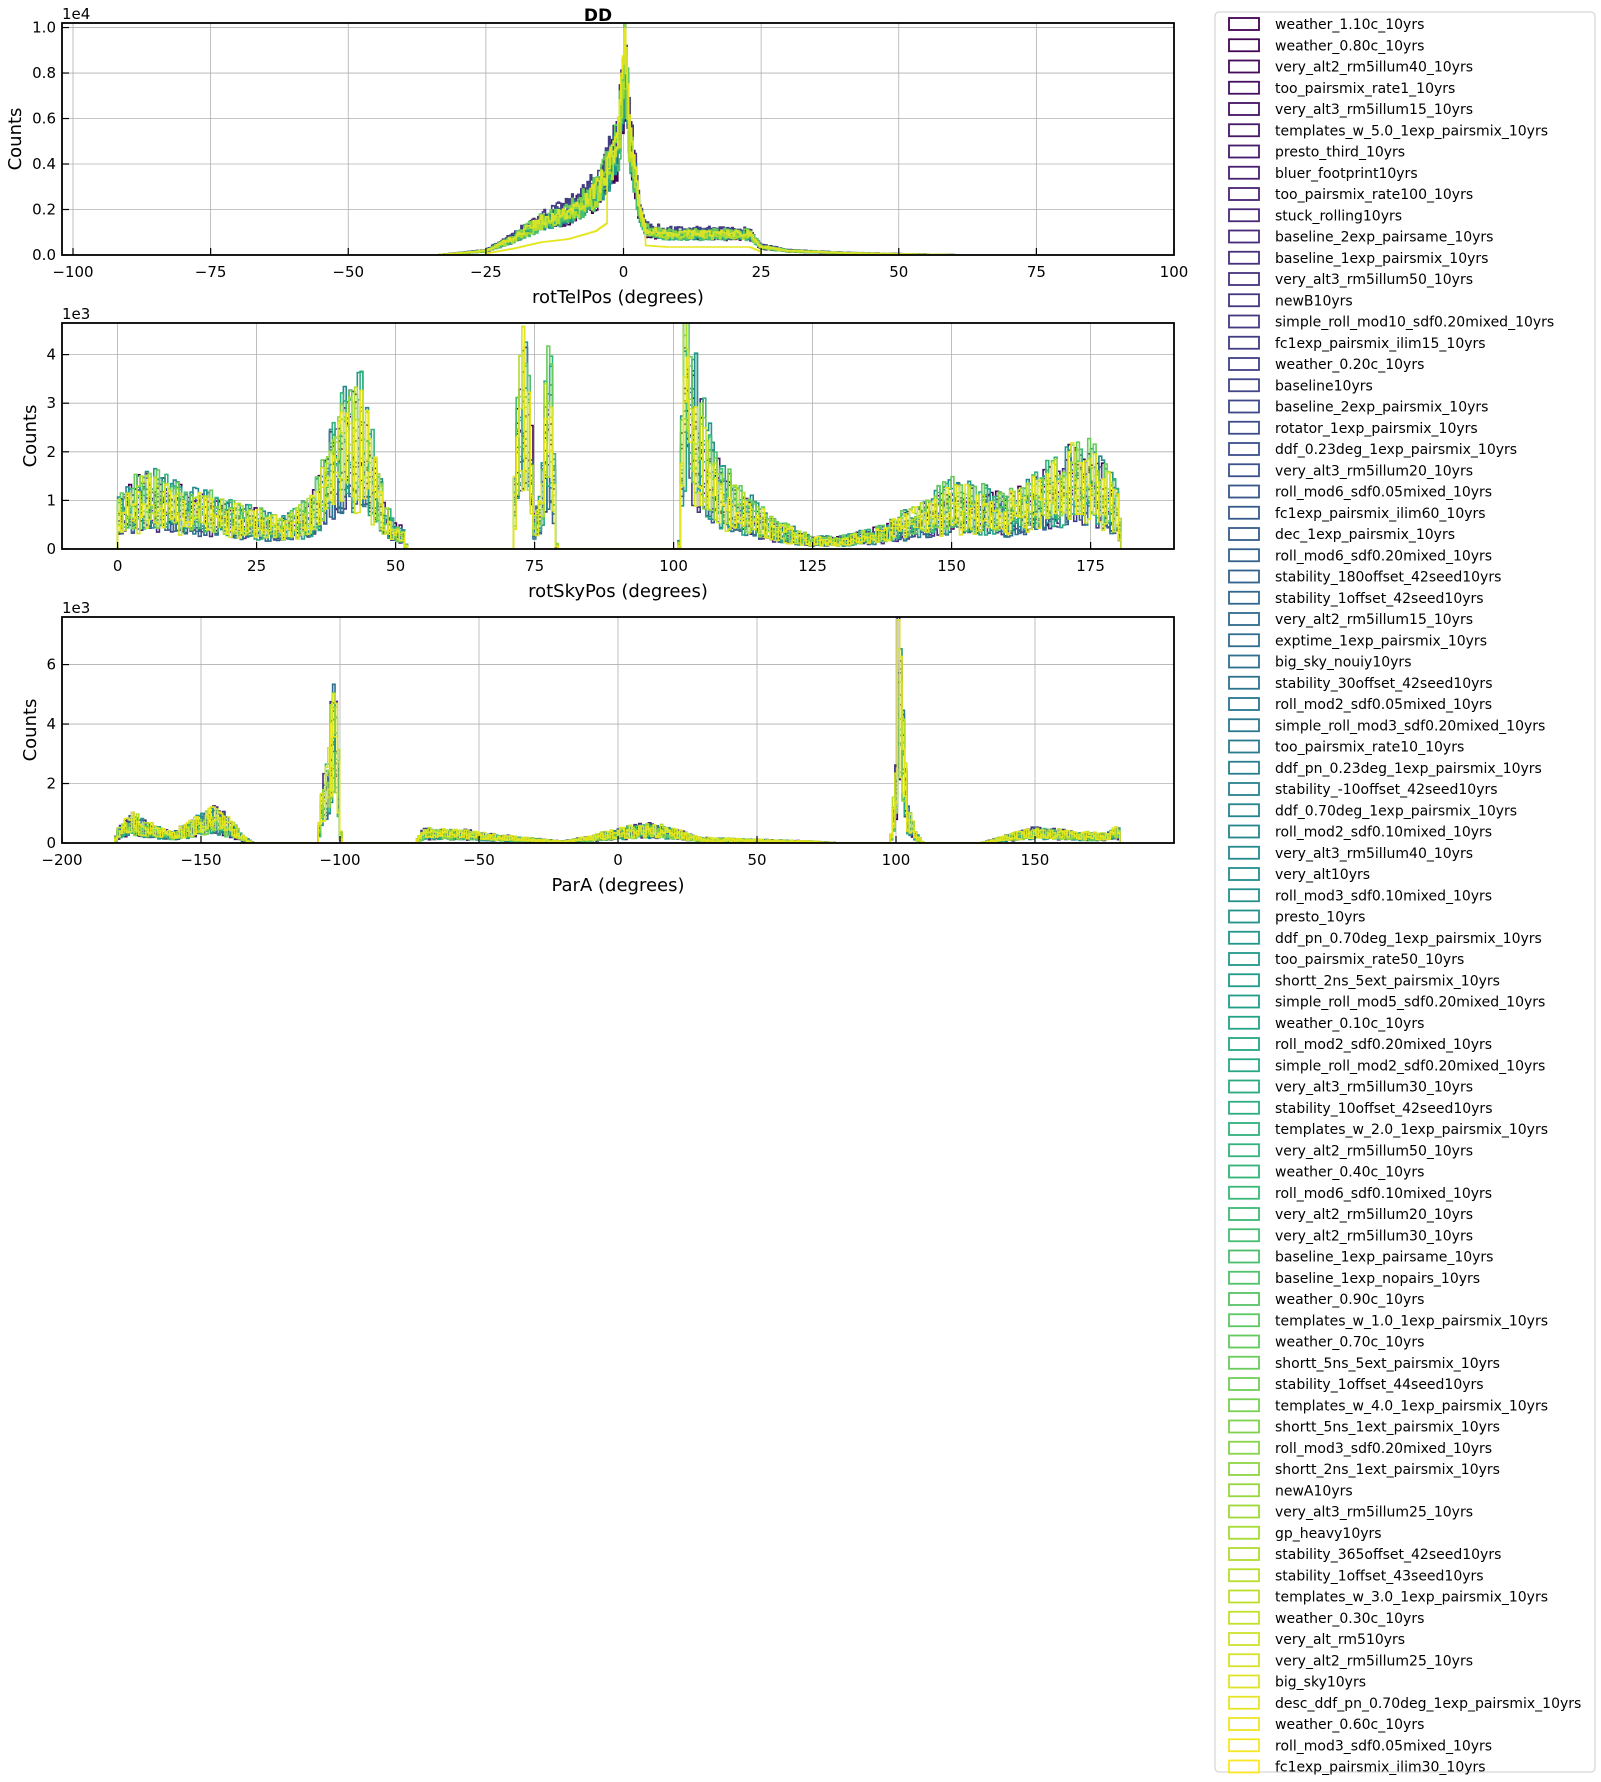  Describe the element at coordinates (1350, 854) in the screenshot. I see `legend-entry: very_alt3_rm5illum40_10yrs` at that location.